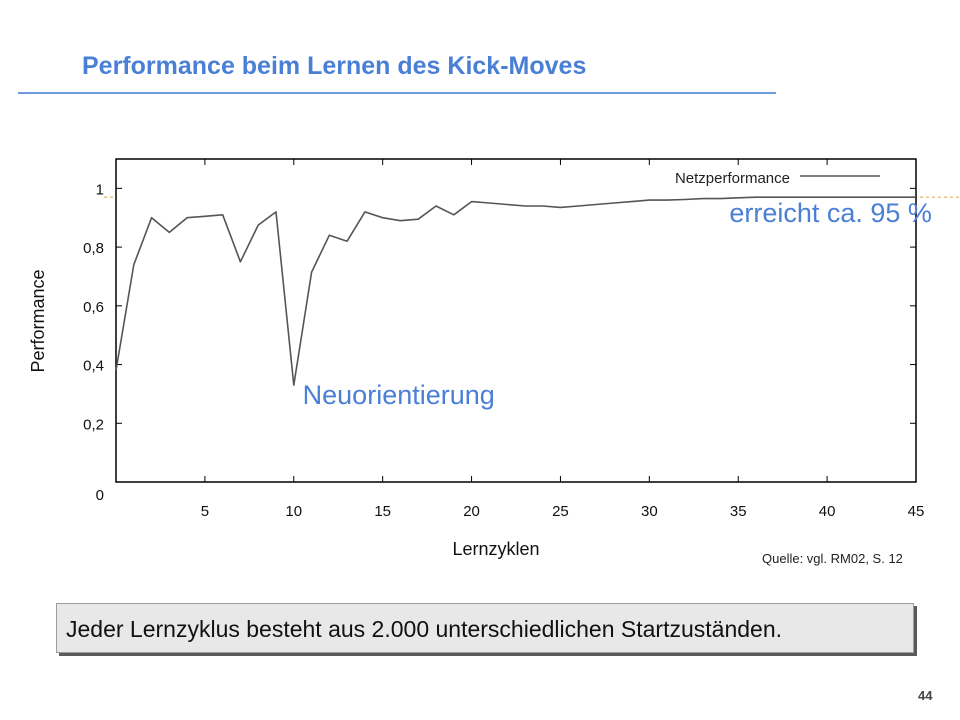  What do you see at coordinates (93, 366) in the screenshot?
I see `y-tick-label: 0,4` at bounding box center [93, 366].